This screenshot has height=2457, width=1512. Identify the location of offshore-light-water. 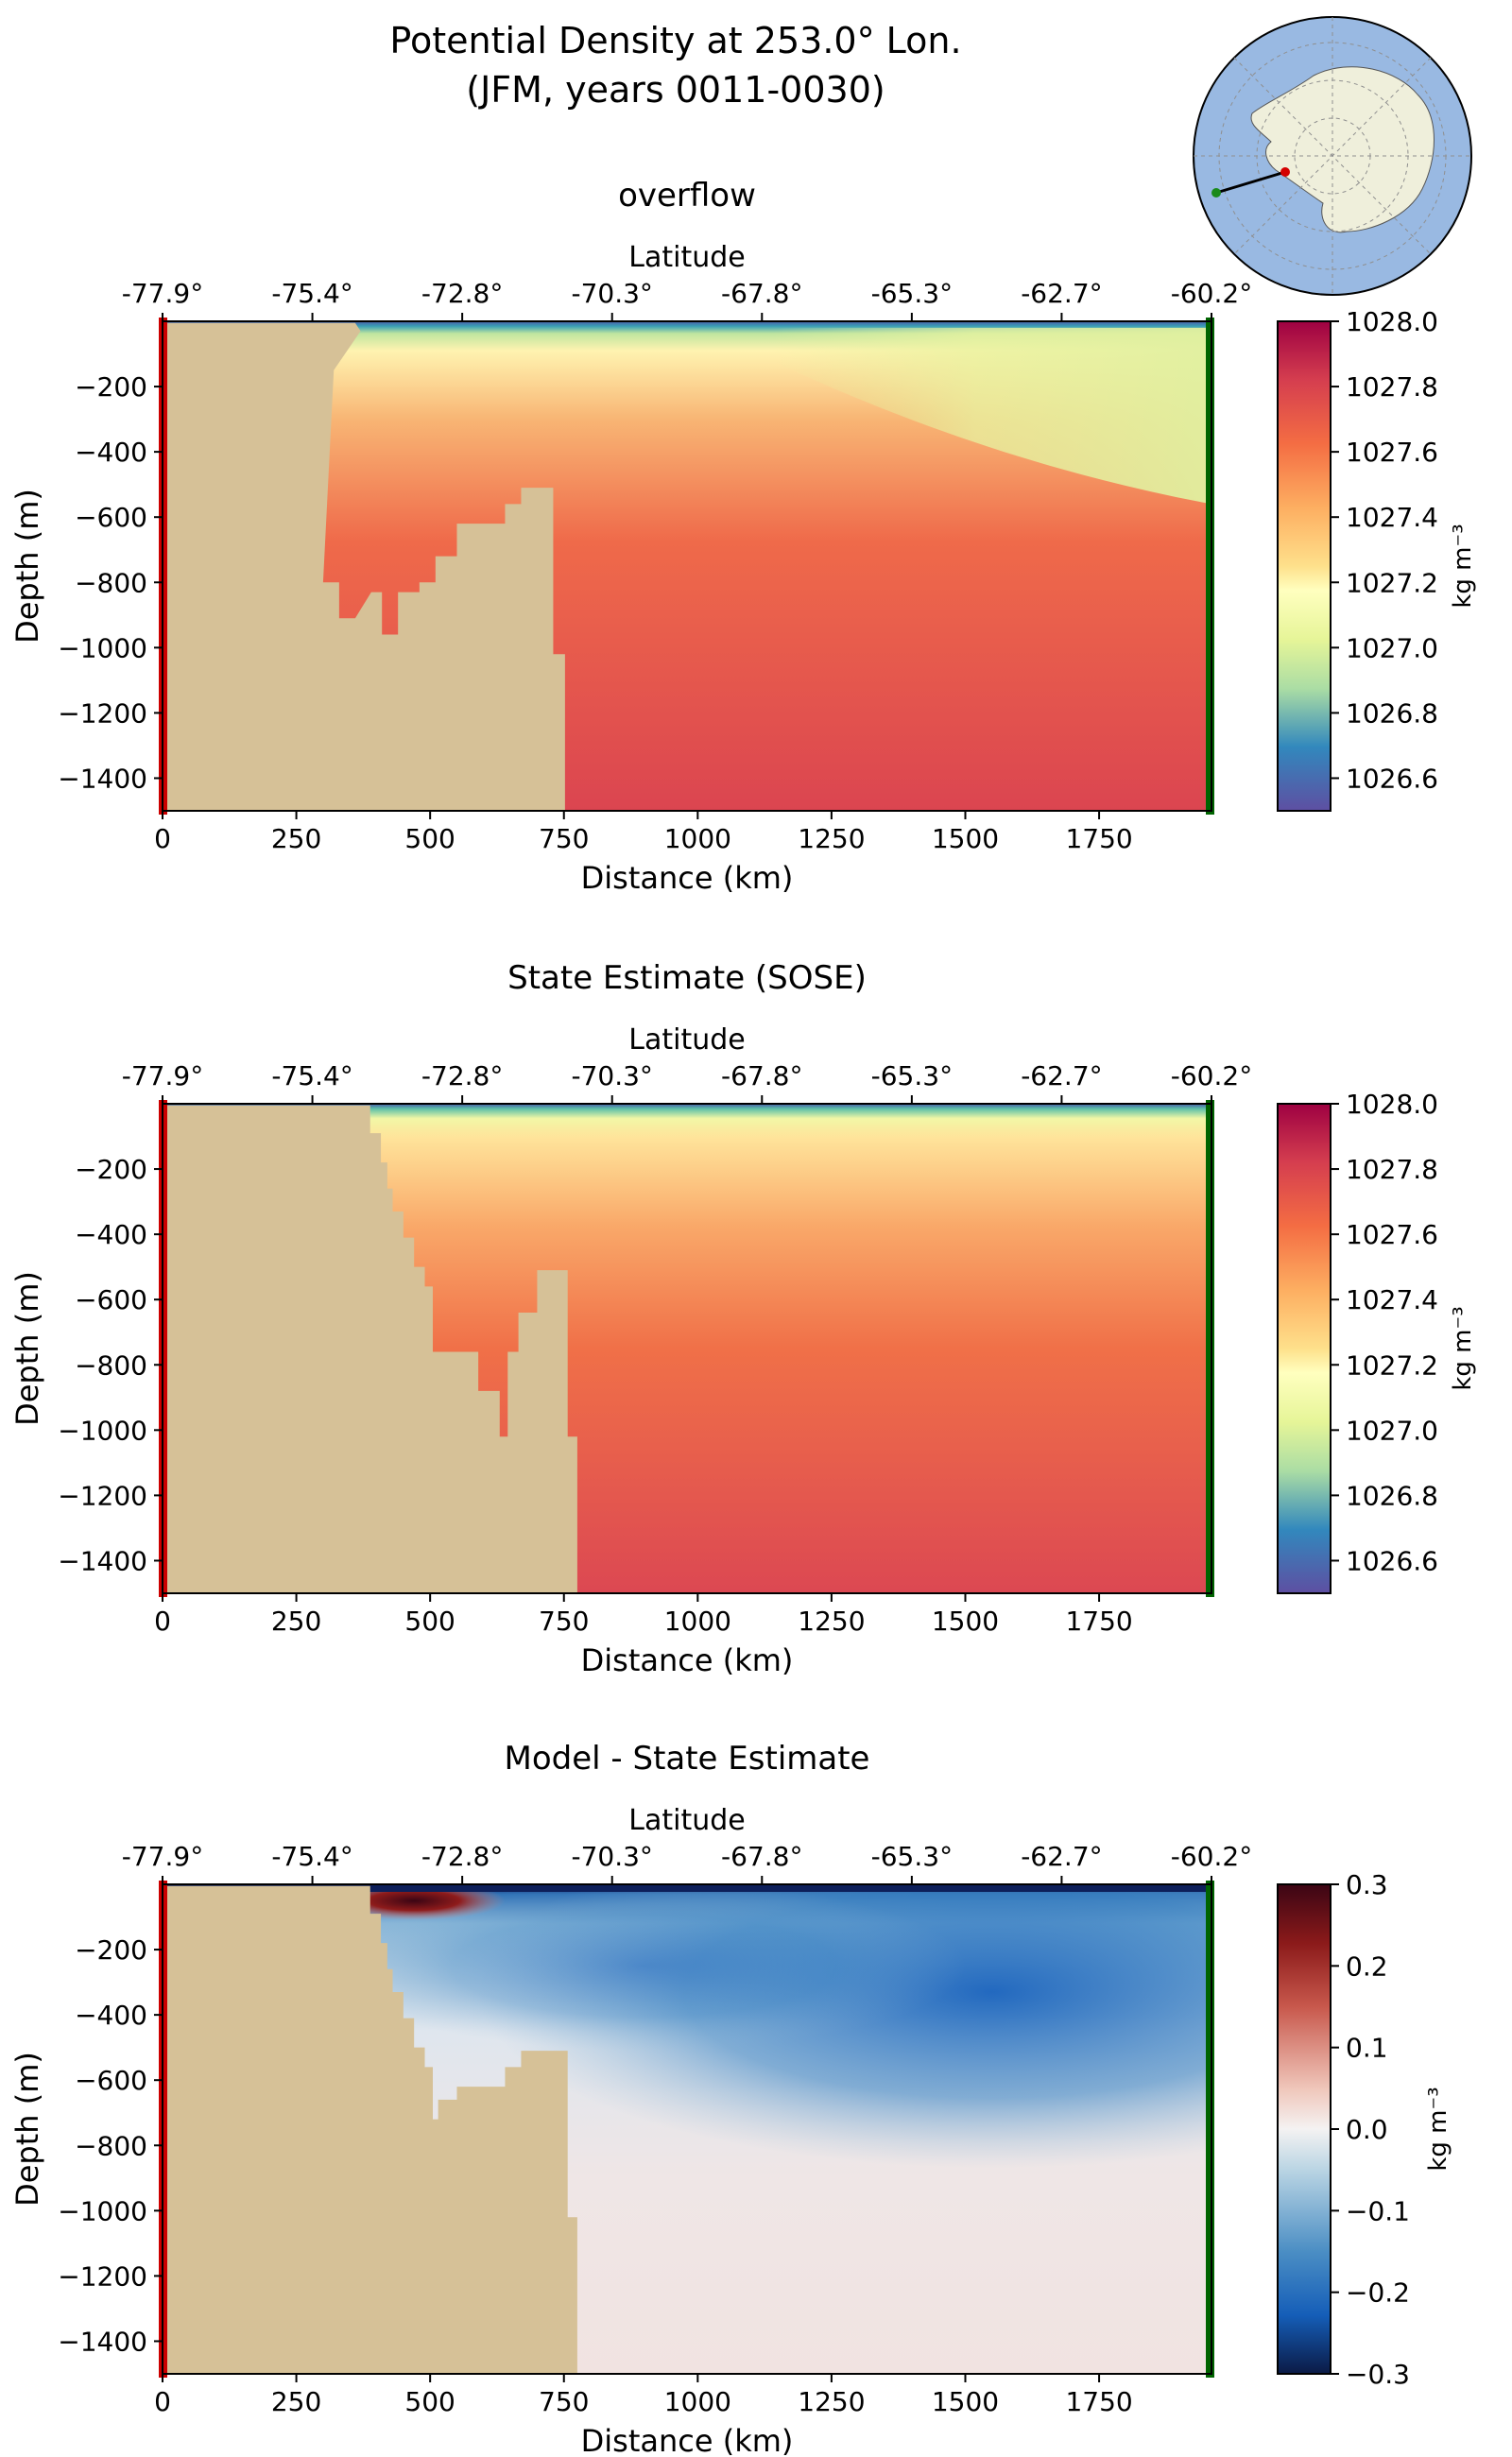
(874, 416).